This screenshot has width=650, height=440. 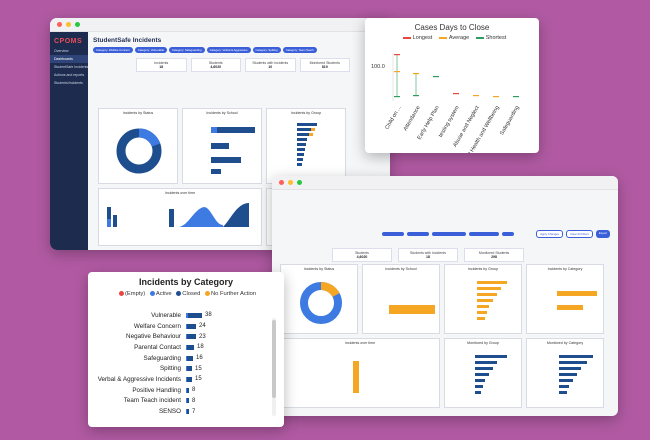 I want to click on x-tick-label: Safeguarding, so click(x=510, y=120).